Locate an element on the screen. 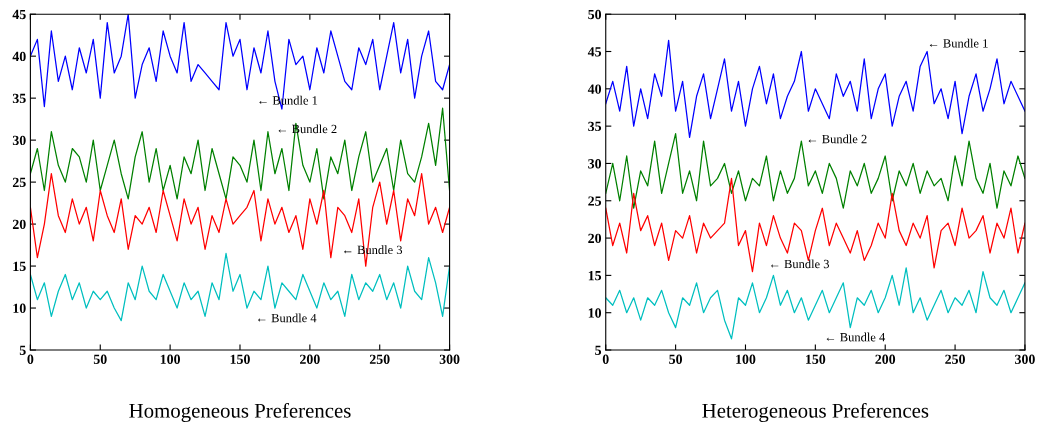 This screenshot has width=1048, height=430. annotation: ← Bundle 2 is located at coordinates (837, 139).